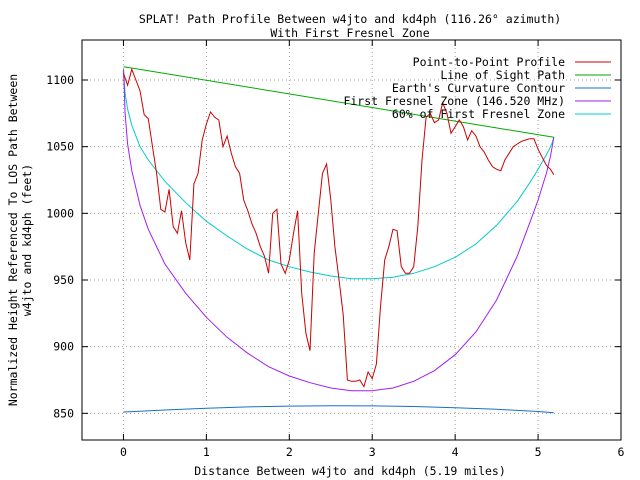 The image size is (640, 480). Describe the element at coordinates (454, 101) in the screenshot. I see `legend-label: First Fresnel Zone (146.520 MHz)` at that location.